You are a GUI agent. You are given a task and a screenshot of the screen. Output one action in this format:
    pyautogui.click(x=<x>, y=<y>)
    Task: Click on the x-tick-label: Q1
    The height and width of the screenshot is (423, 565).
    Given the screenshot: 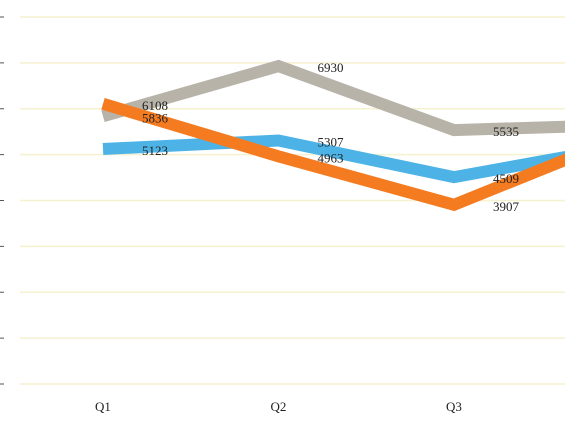 What is the action you would take?
    pyautogui.click(x=103, y=406)
    